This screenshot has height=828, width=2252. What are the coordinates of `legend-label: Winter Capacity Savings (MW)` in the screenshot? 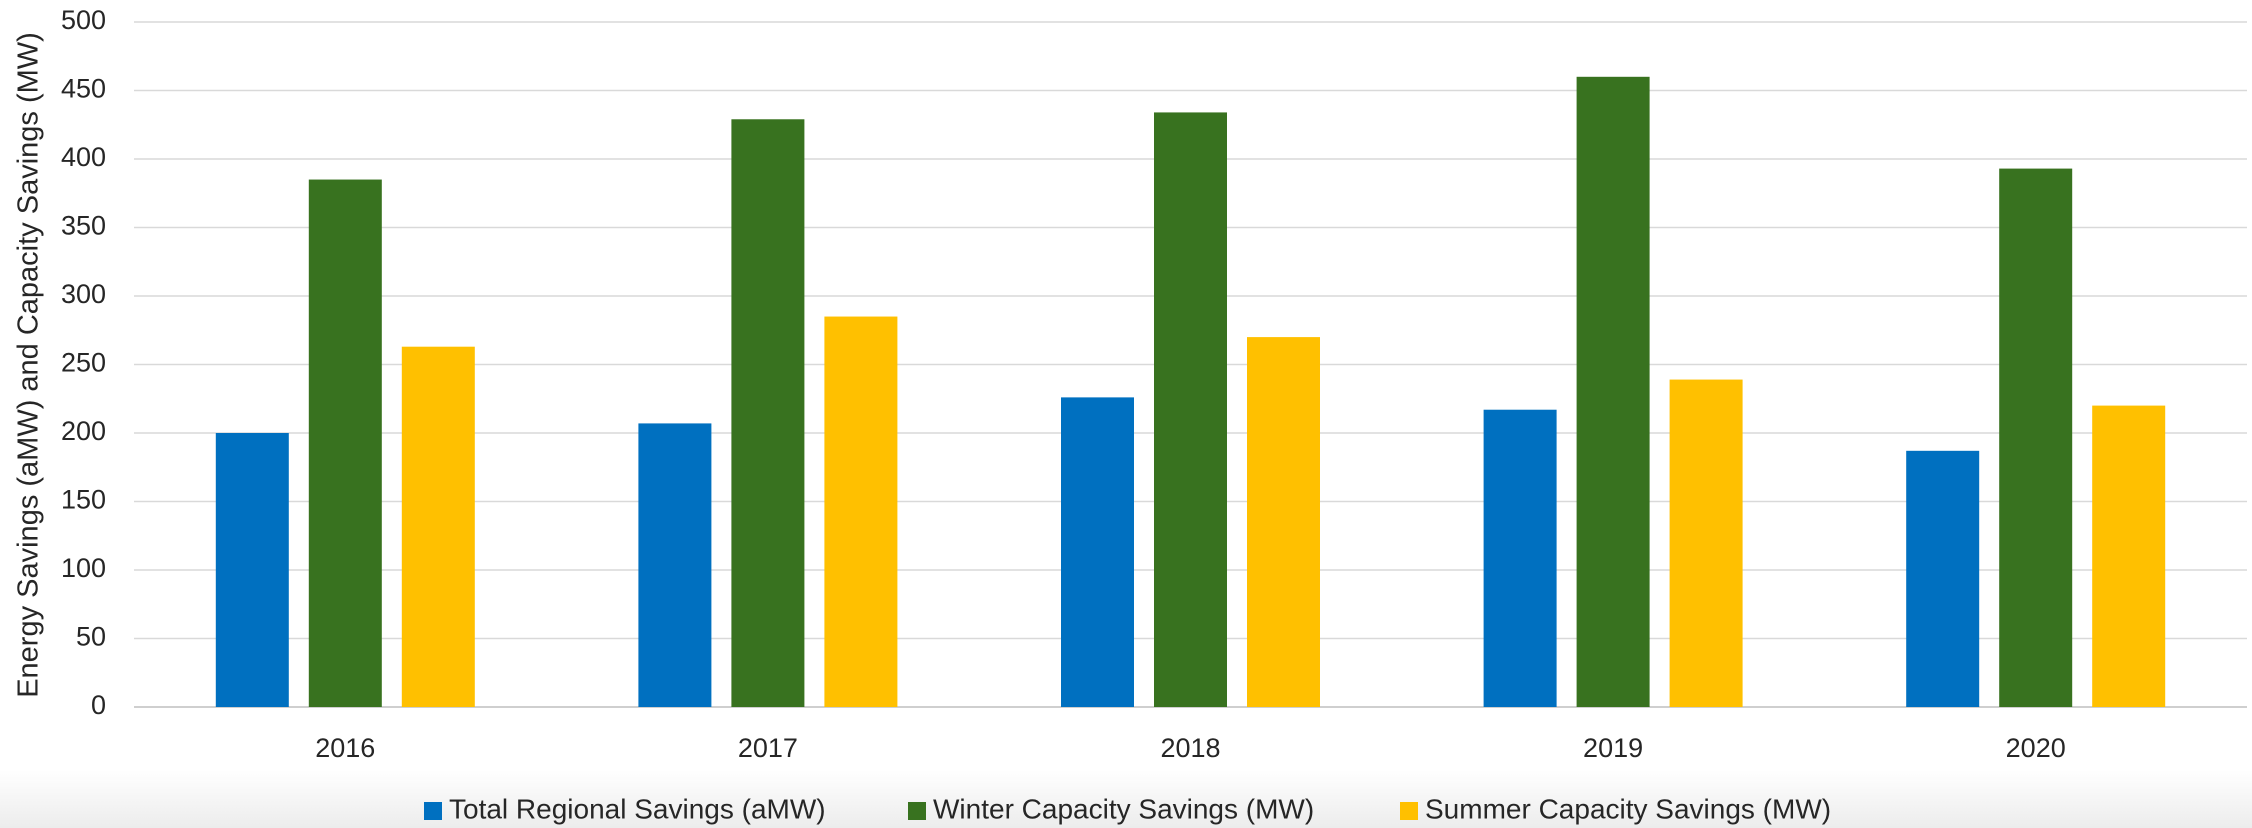 It's located at (1123, 808).